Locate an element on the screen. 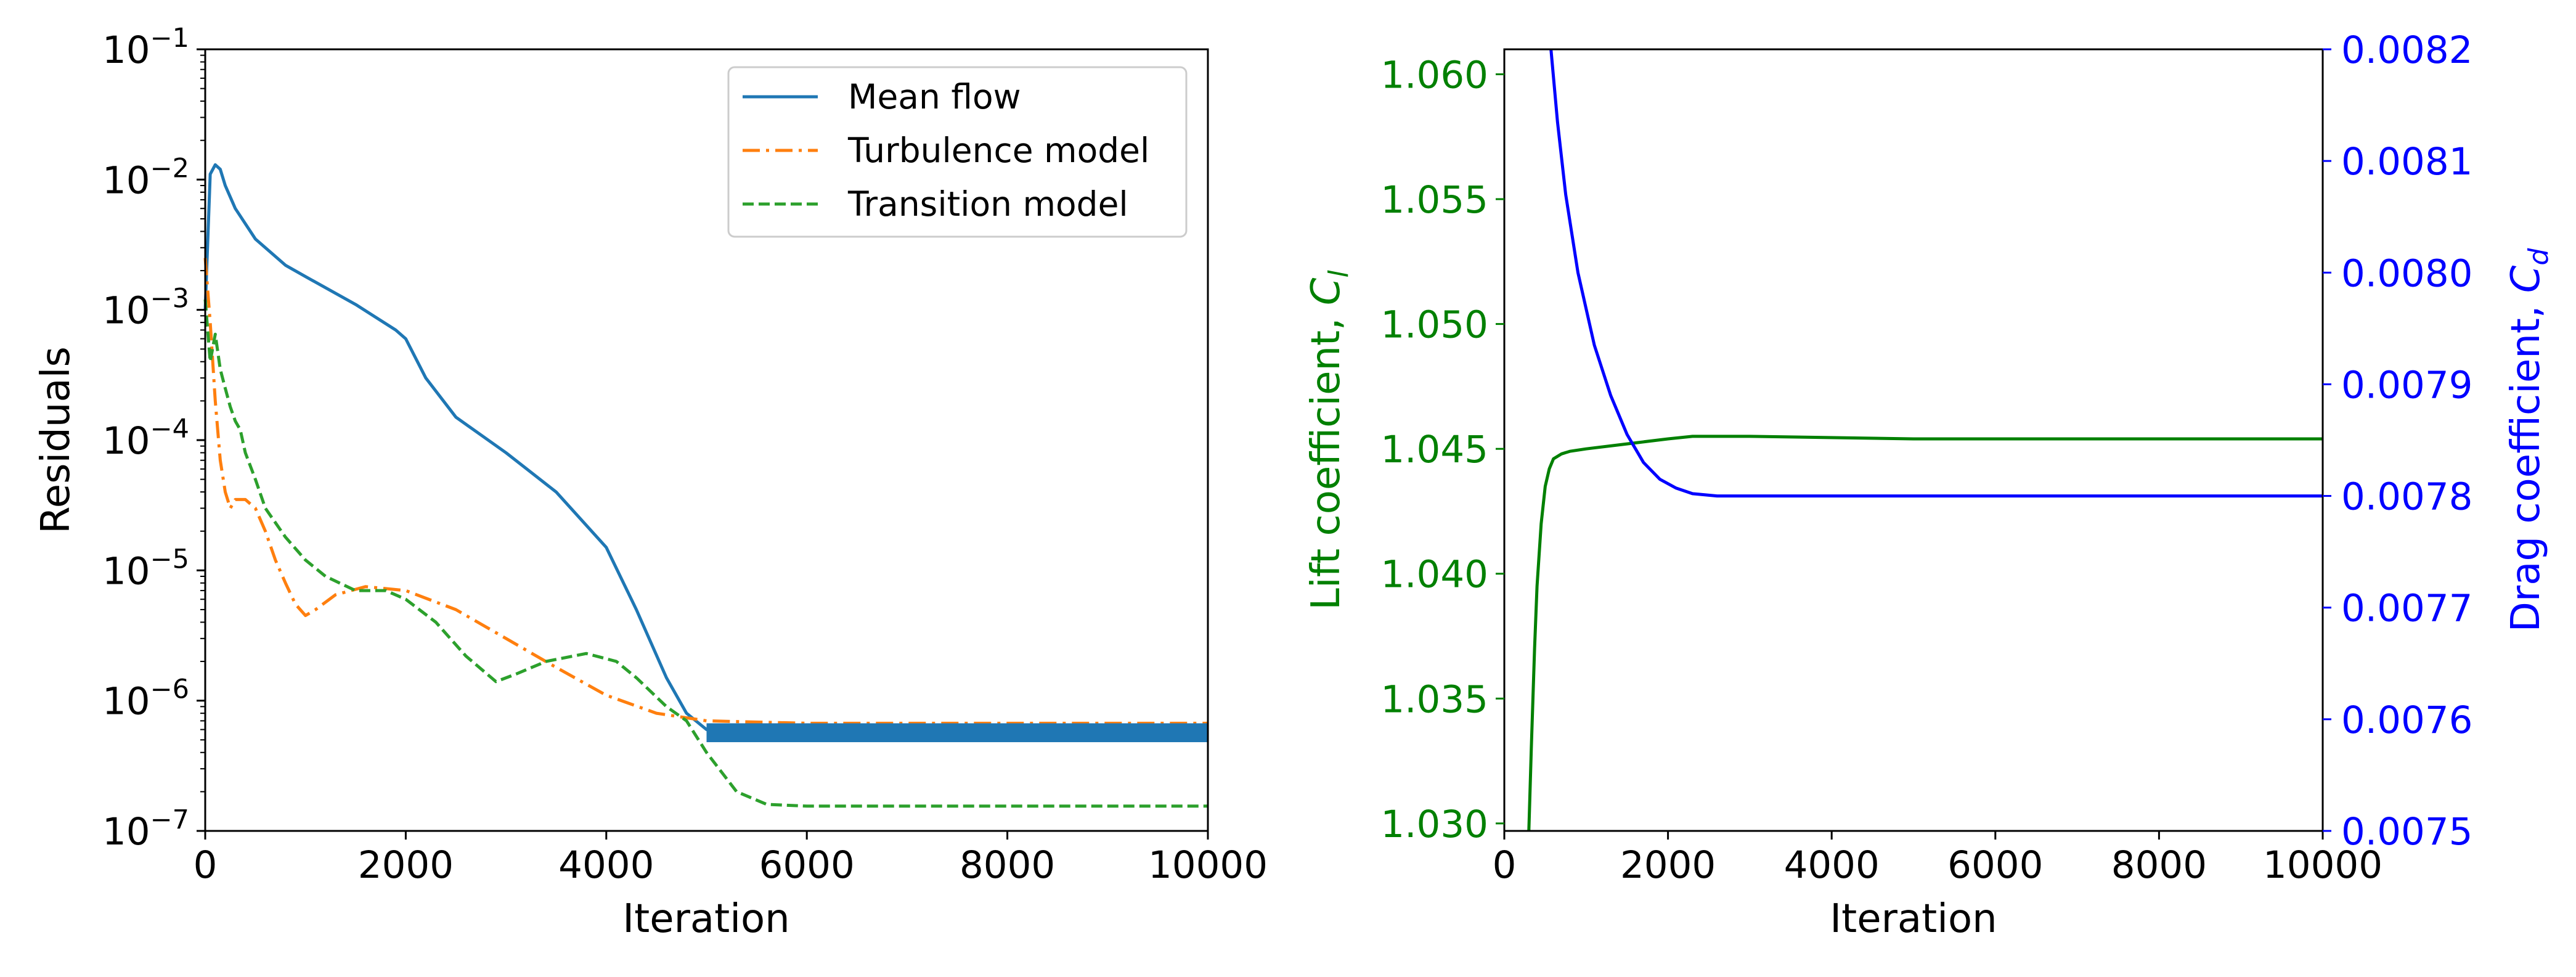 This screenshot has width=2576, height=977. drag-axis-label-prefix: Drag coefficient, is located at coordinates (2526, 462).